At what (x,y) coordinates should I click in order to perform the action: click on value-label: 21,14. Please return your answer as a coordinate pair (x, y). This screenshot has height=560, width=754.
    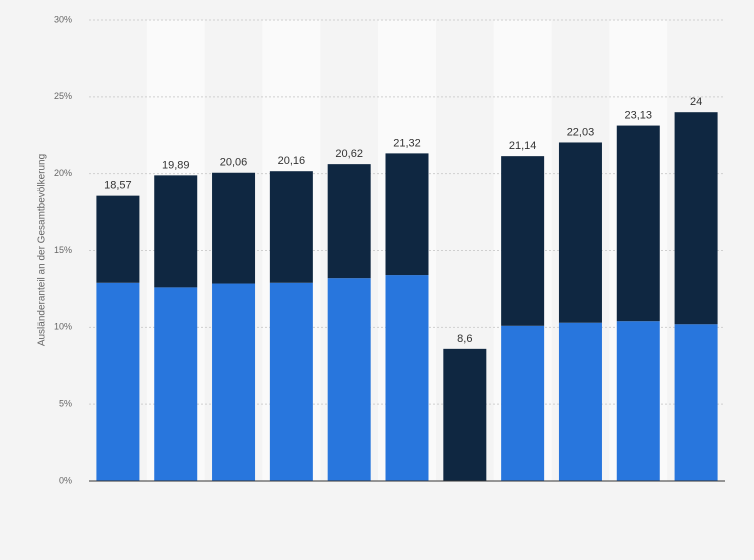
    Looking at the image, I should click on (523, 146).